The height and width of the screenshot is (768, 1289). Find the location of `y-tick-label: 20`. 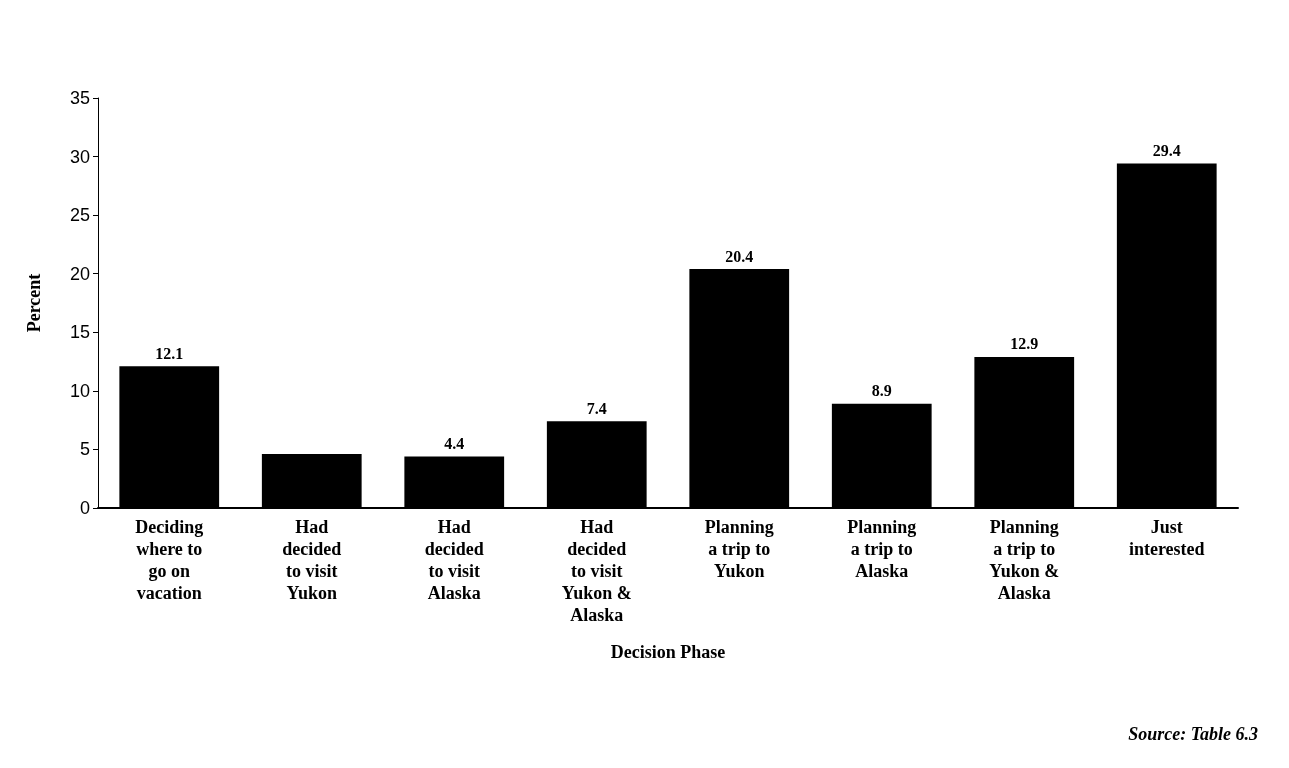

y-tick-label: 20 is located at coordinates (79, 273).